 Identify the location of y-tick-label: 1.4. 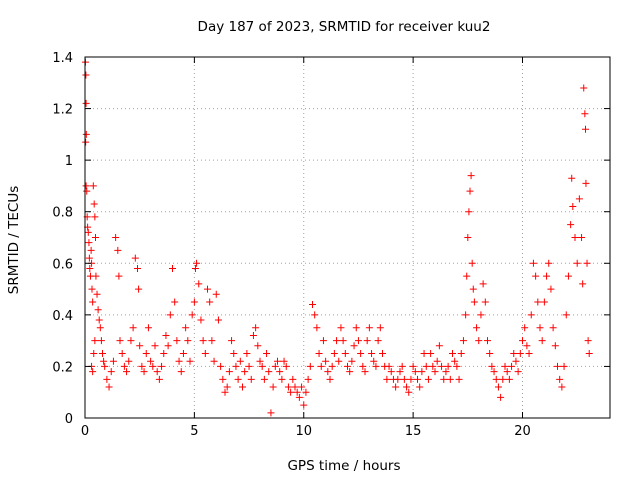
(62, 58).